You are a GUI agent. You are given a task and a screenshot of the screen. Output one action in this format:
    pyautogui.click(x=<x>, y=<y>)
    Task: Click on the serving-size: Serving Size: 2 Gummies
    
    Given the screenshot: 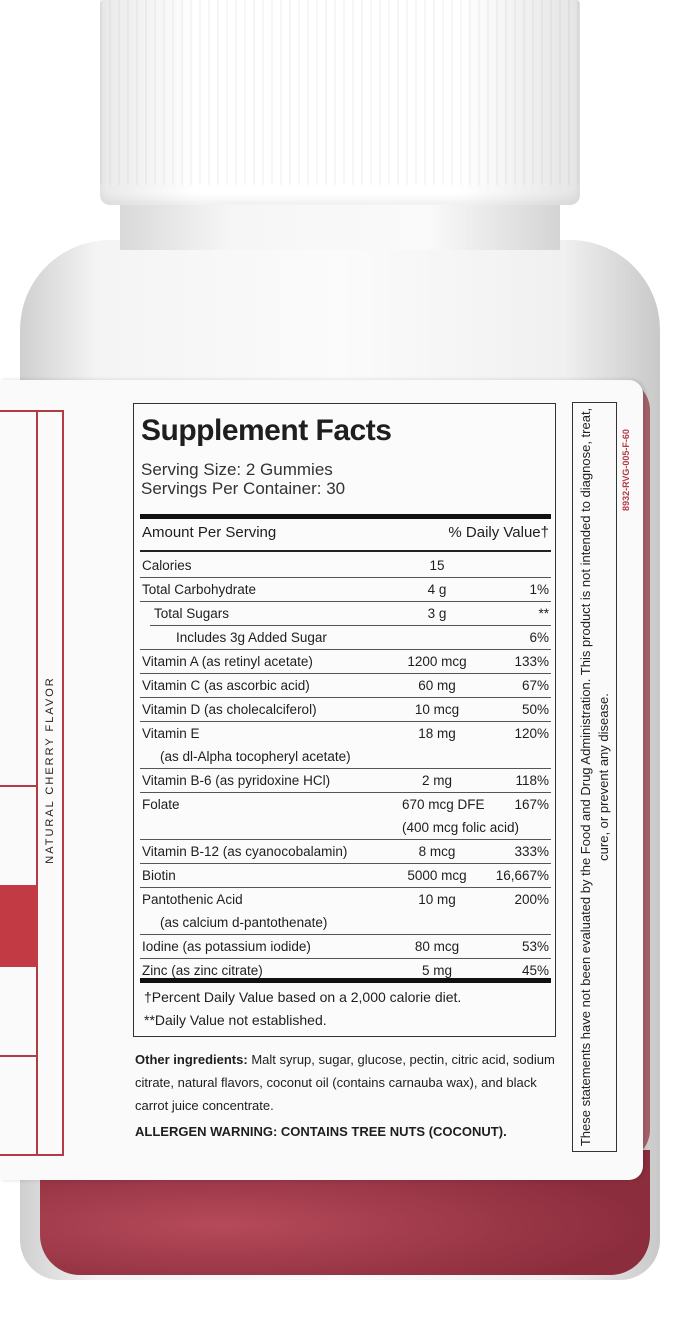 What is the action you would take?
    pyautogui.click(x=237, y=469)
    